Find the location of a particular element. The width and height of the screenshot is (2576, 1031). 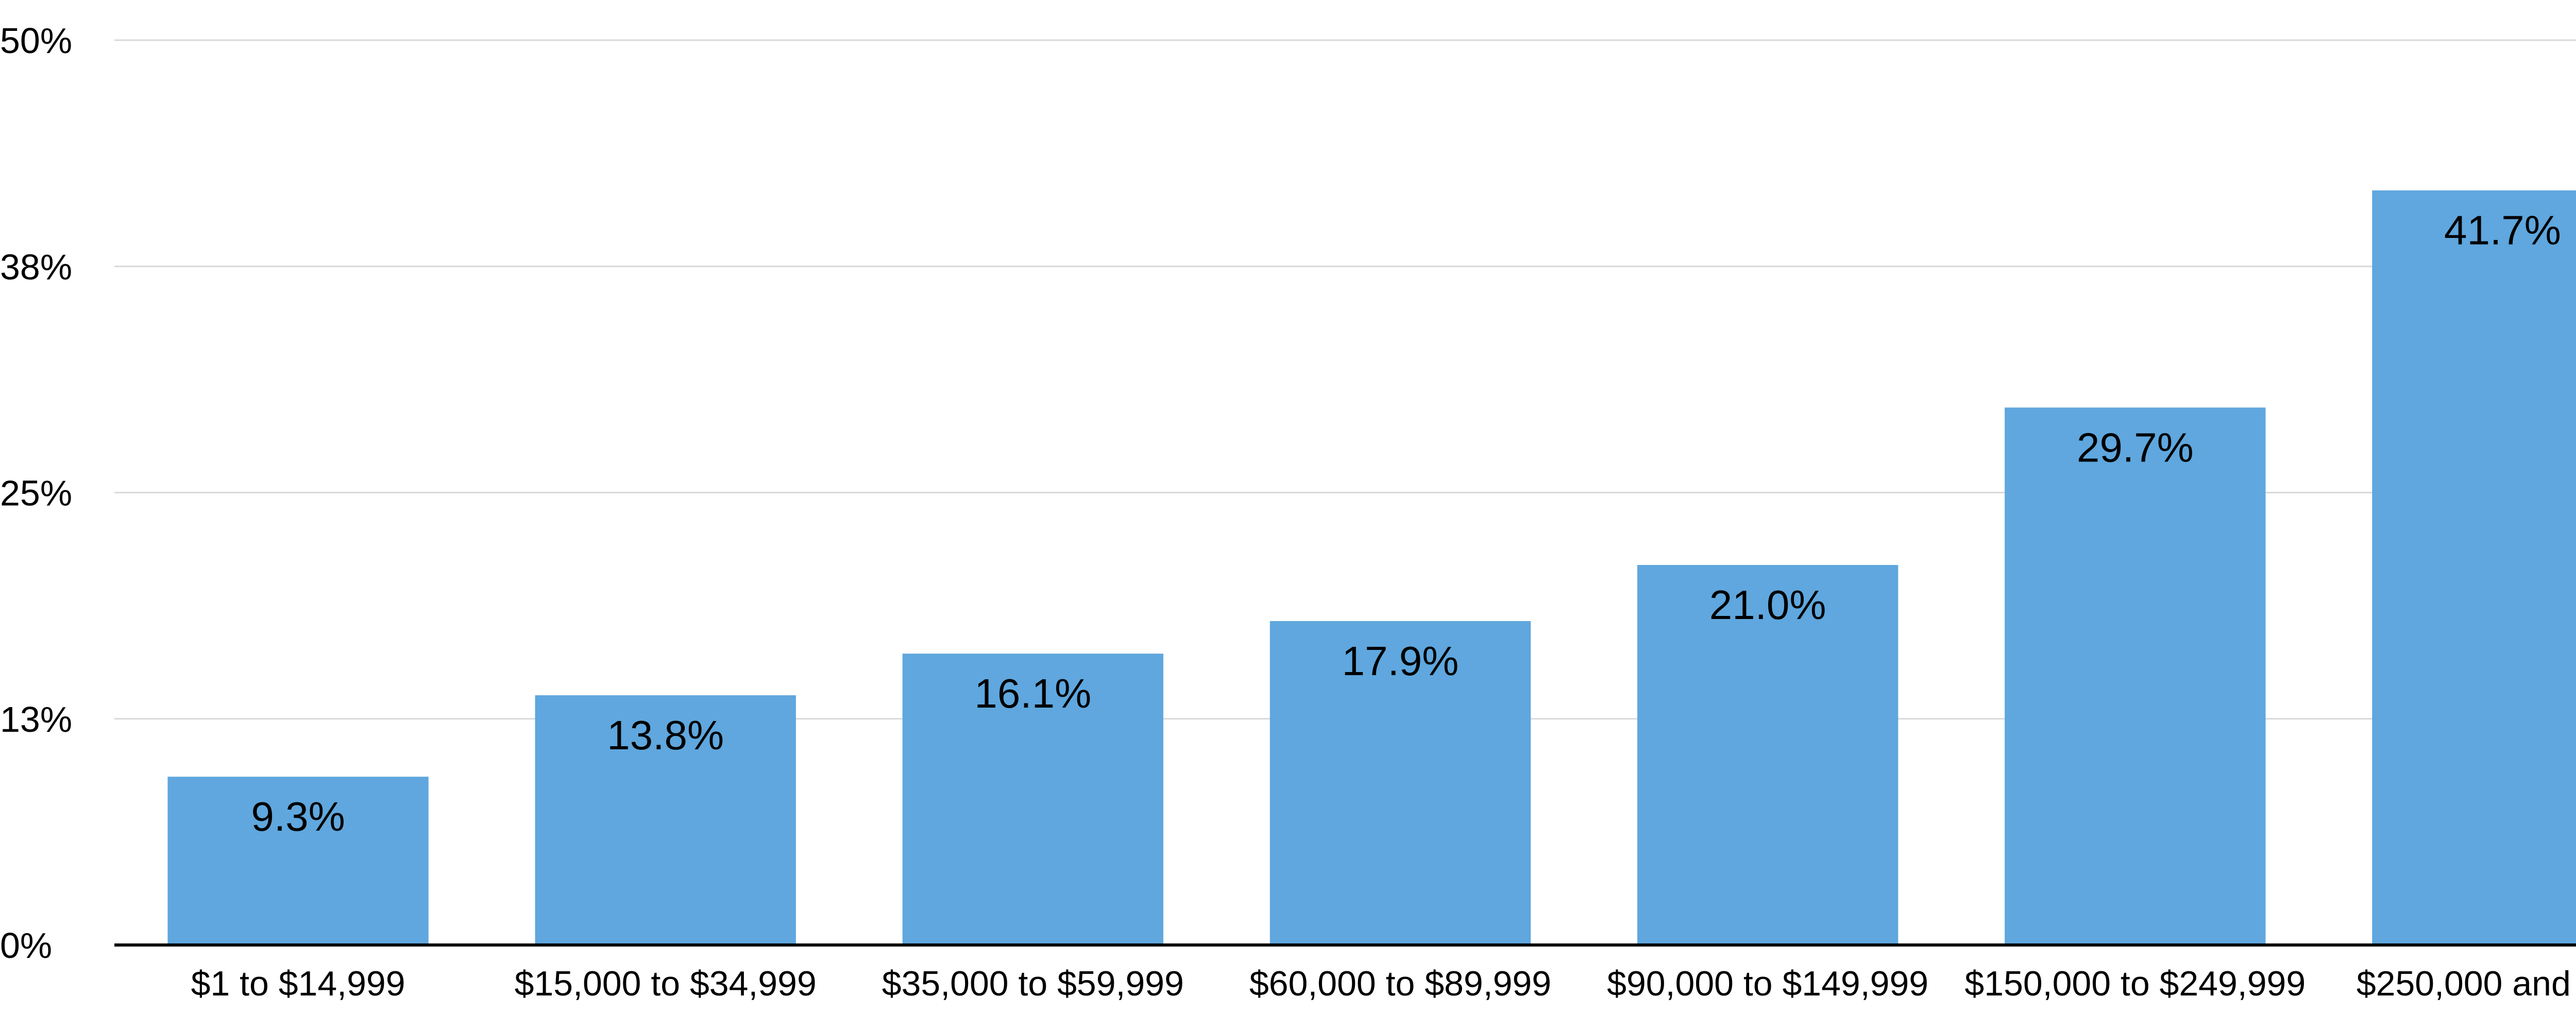

y-tick-label: 0% is located at coordinates (26, 946).